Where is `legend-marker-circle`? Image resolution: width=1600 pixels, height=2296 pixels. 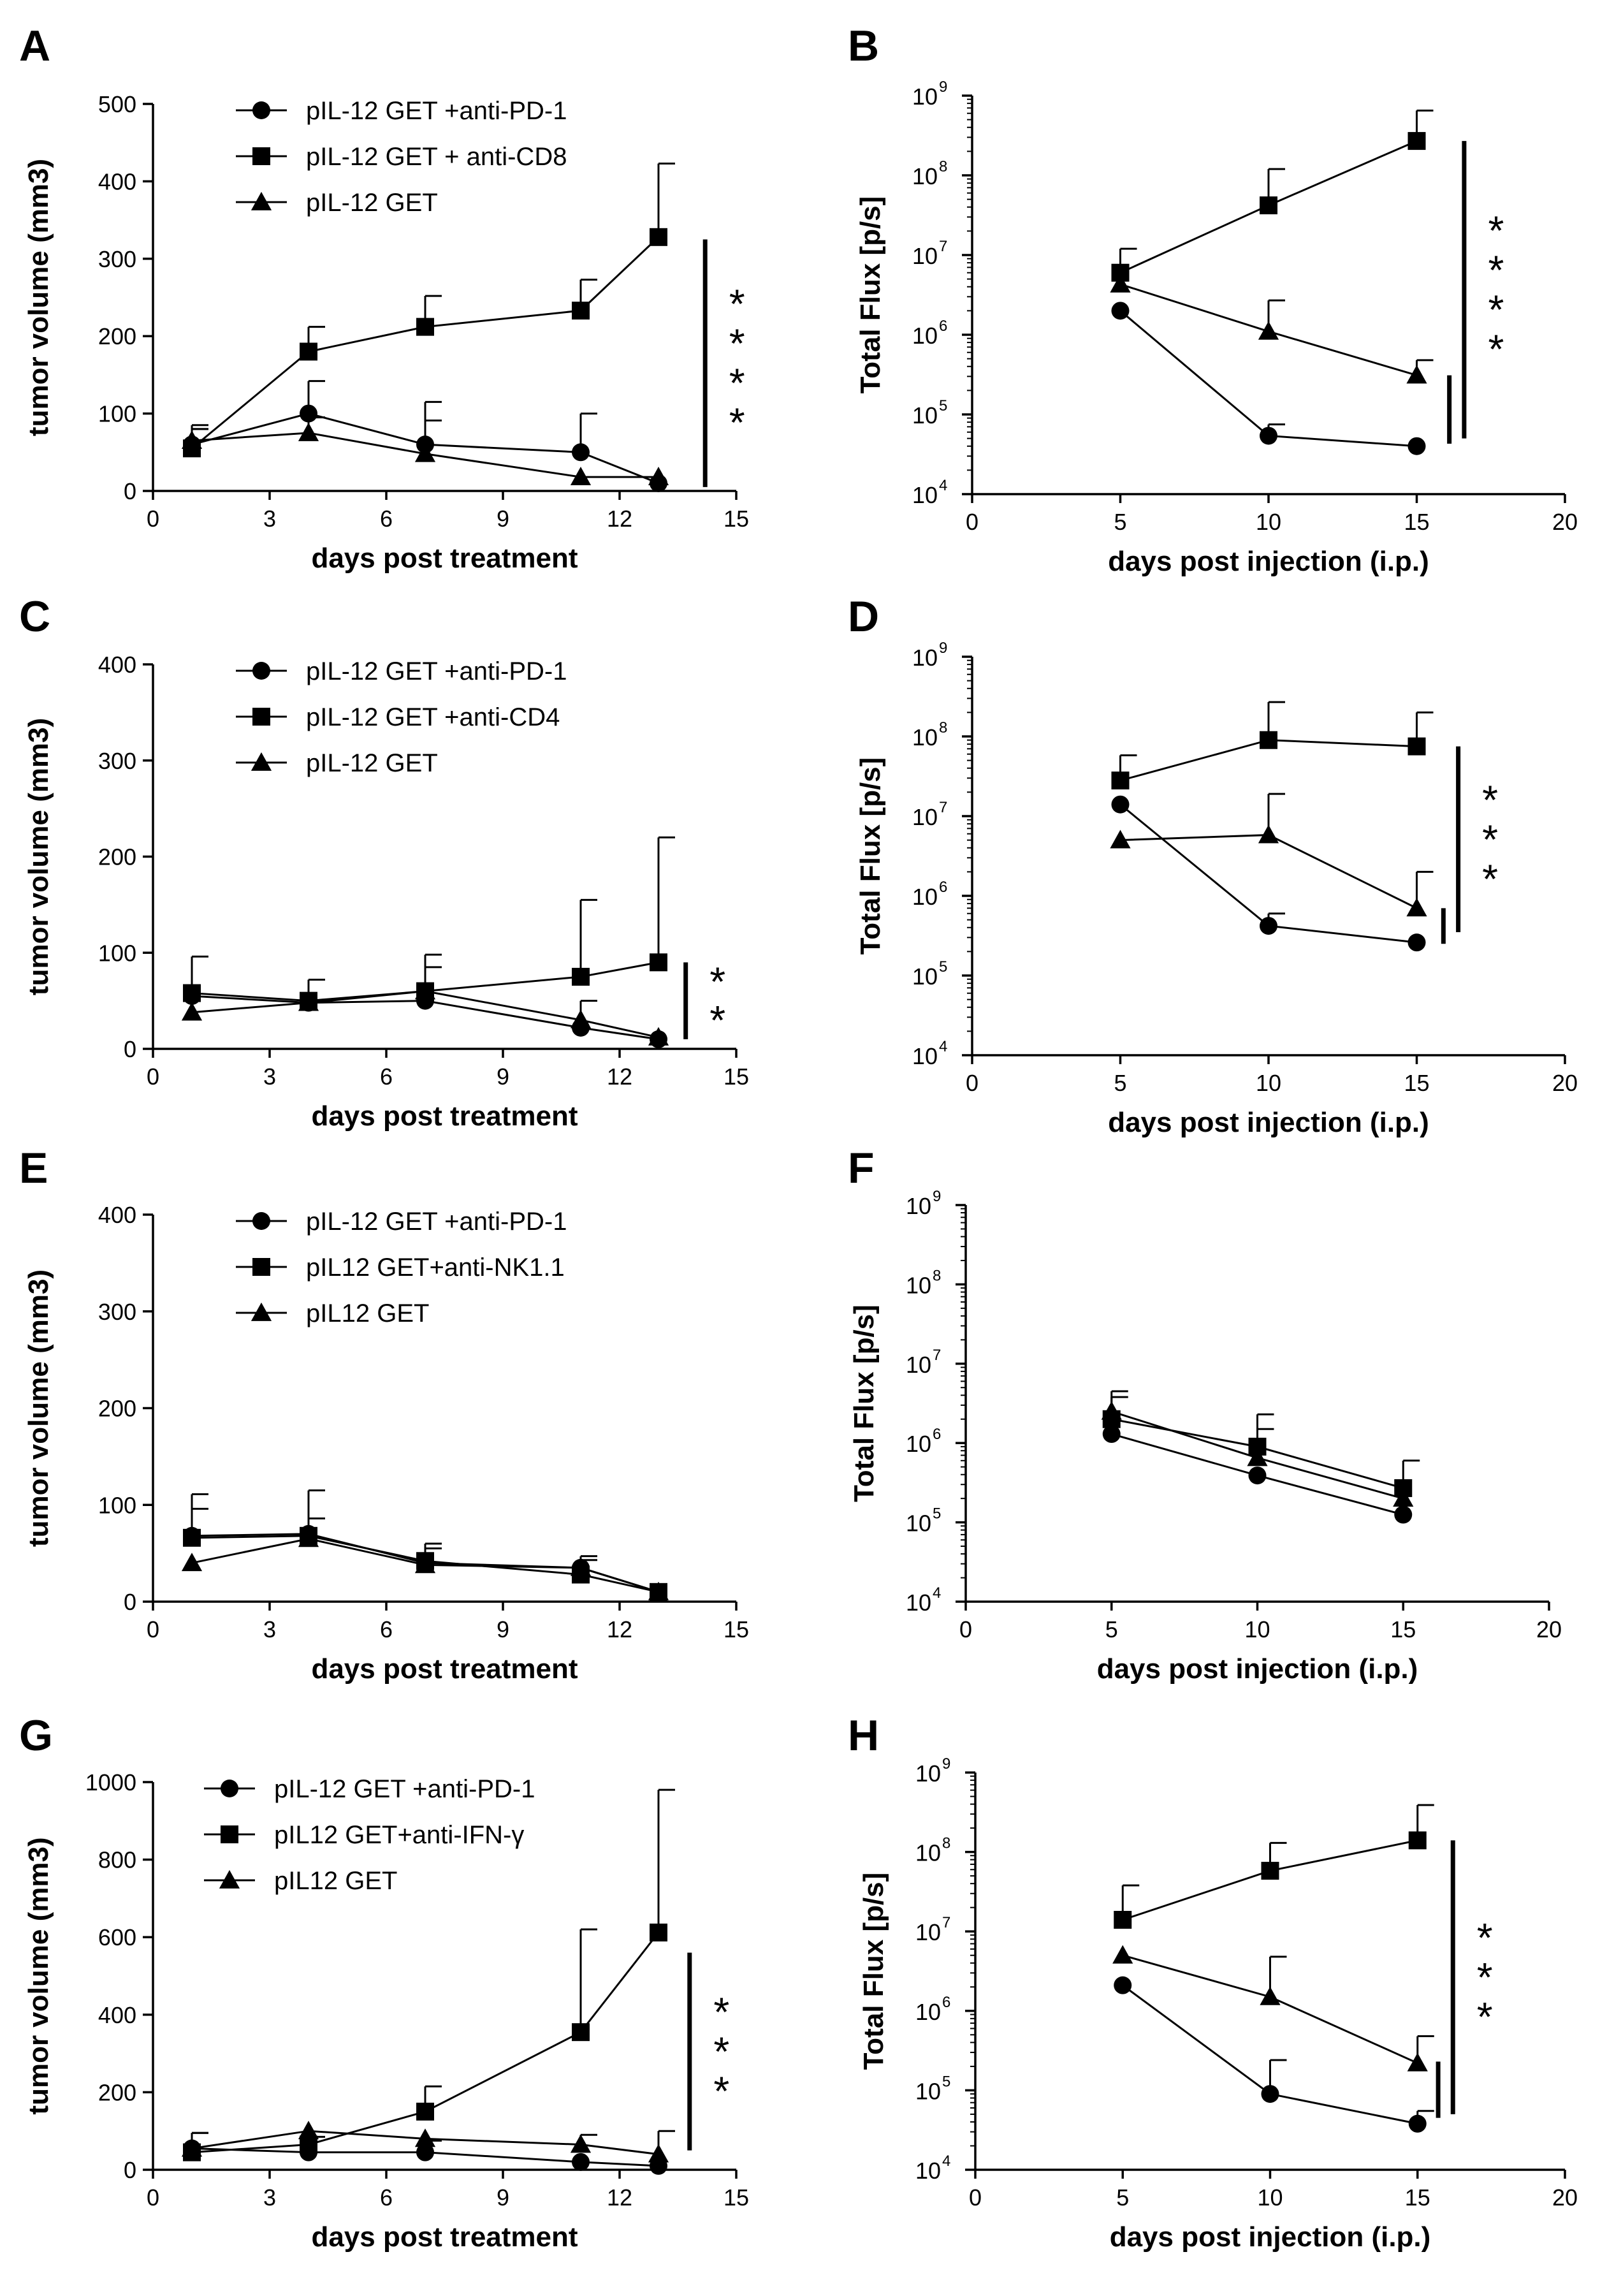
legend-marker-circle is located at coordinates (230, 1789).